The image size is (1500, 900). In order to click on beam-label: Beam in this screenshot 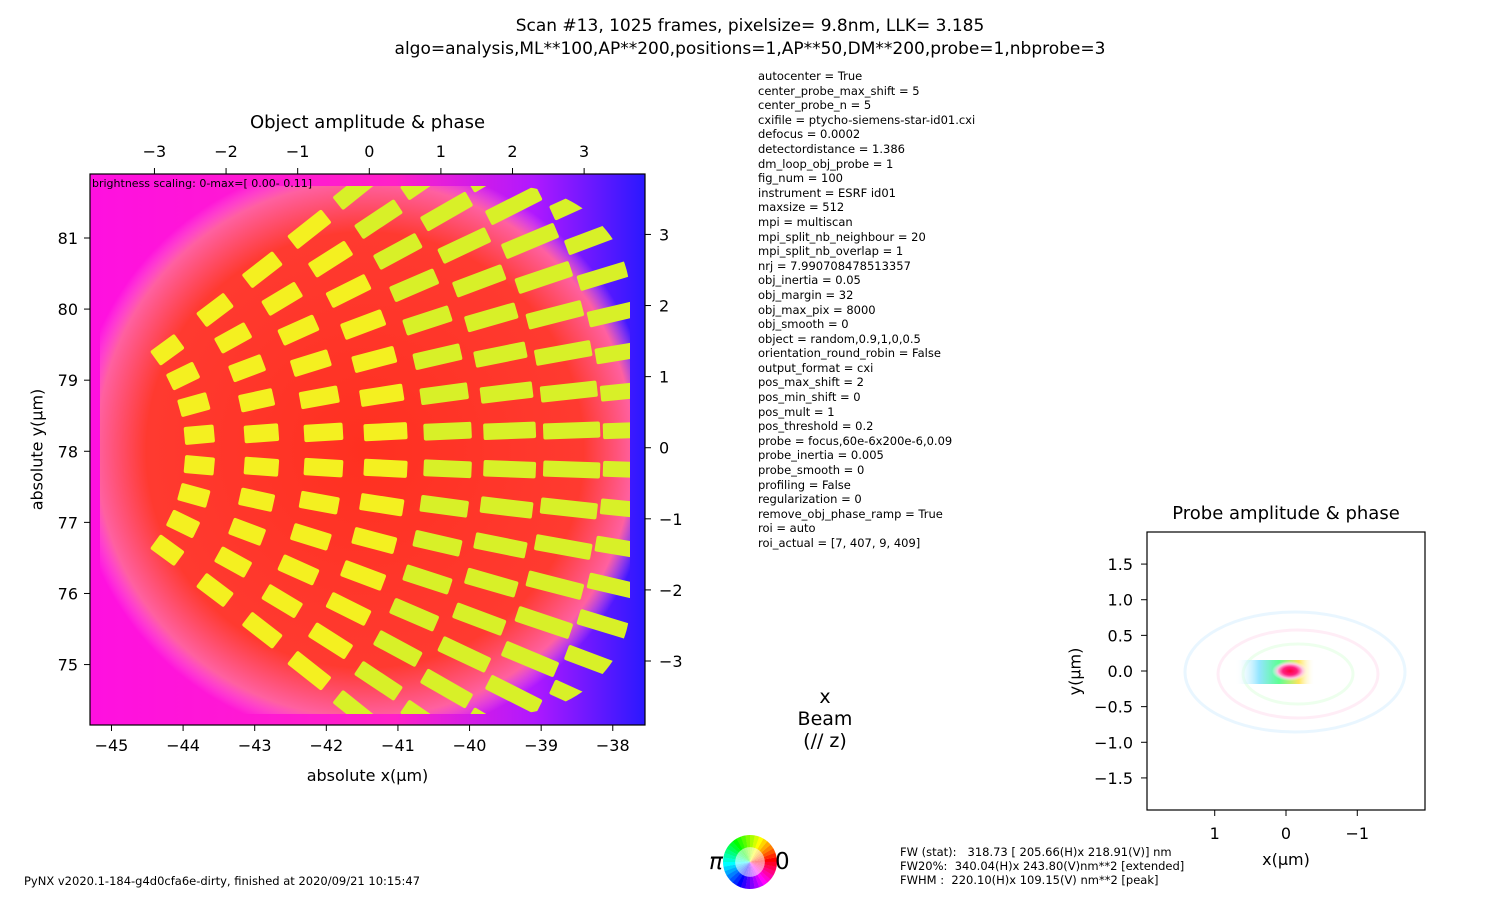, I will do `click(825, 719)`.